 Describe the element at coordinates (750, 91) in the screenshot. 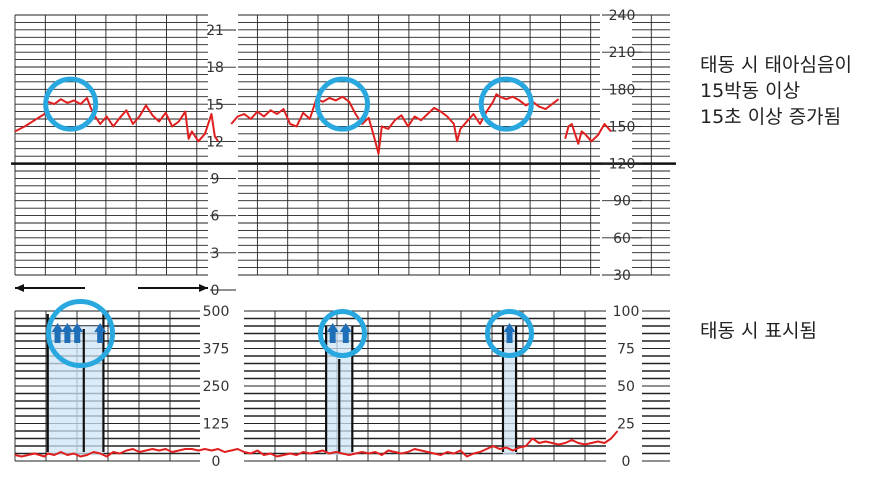

I see `annotation-line-2: 15박동 이상` at that location.